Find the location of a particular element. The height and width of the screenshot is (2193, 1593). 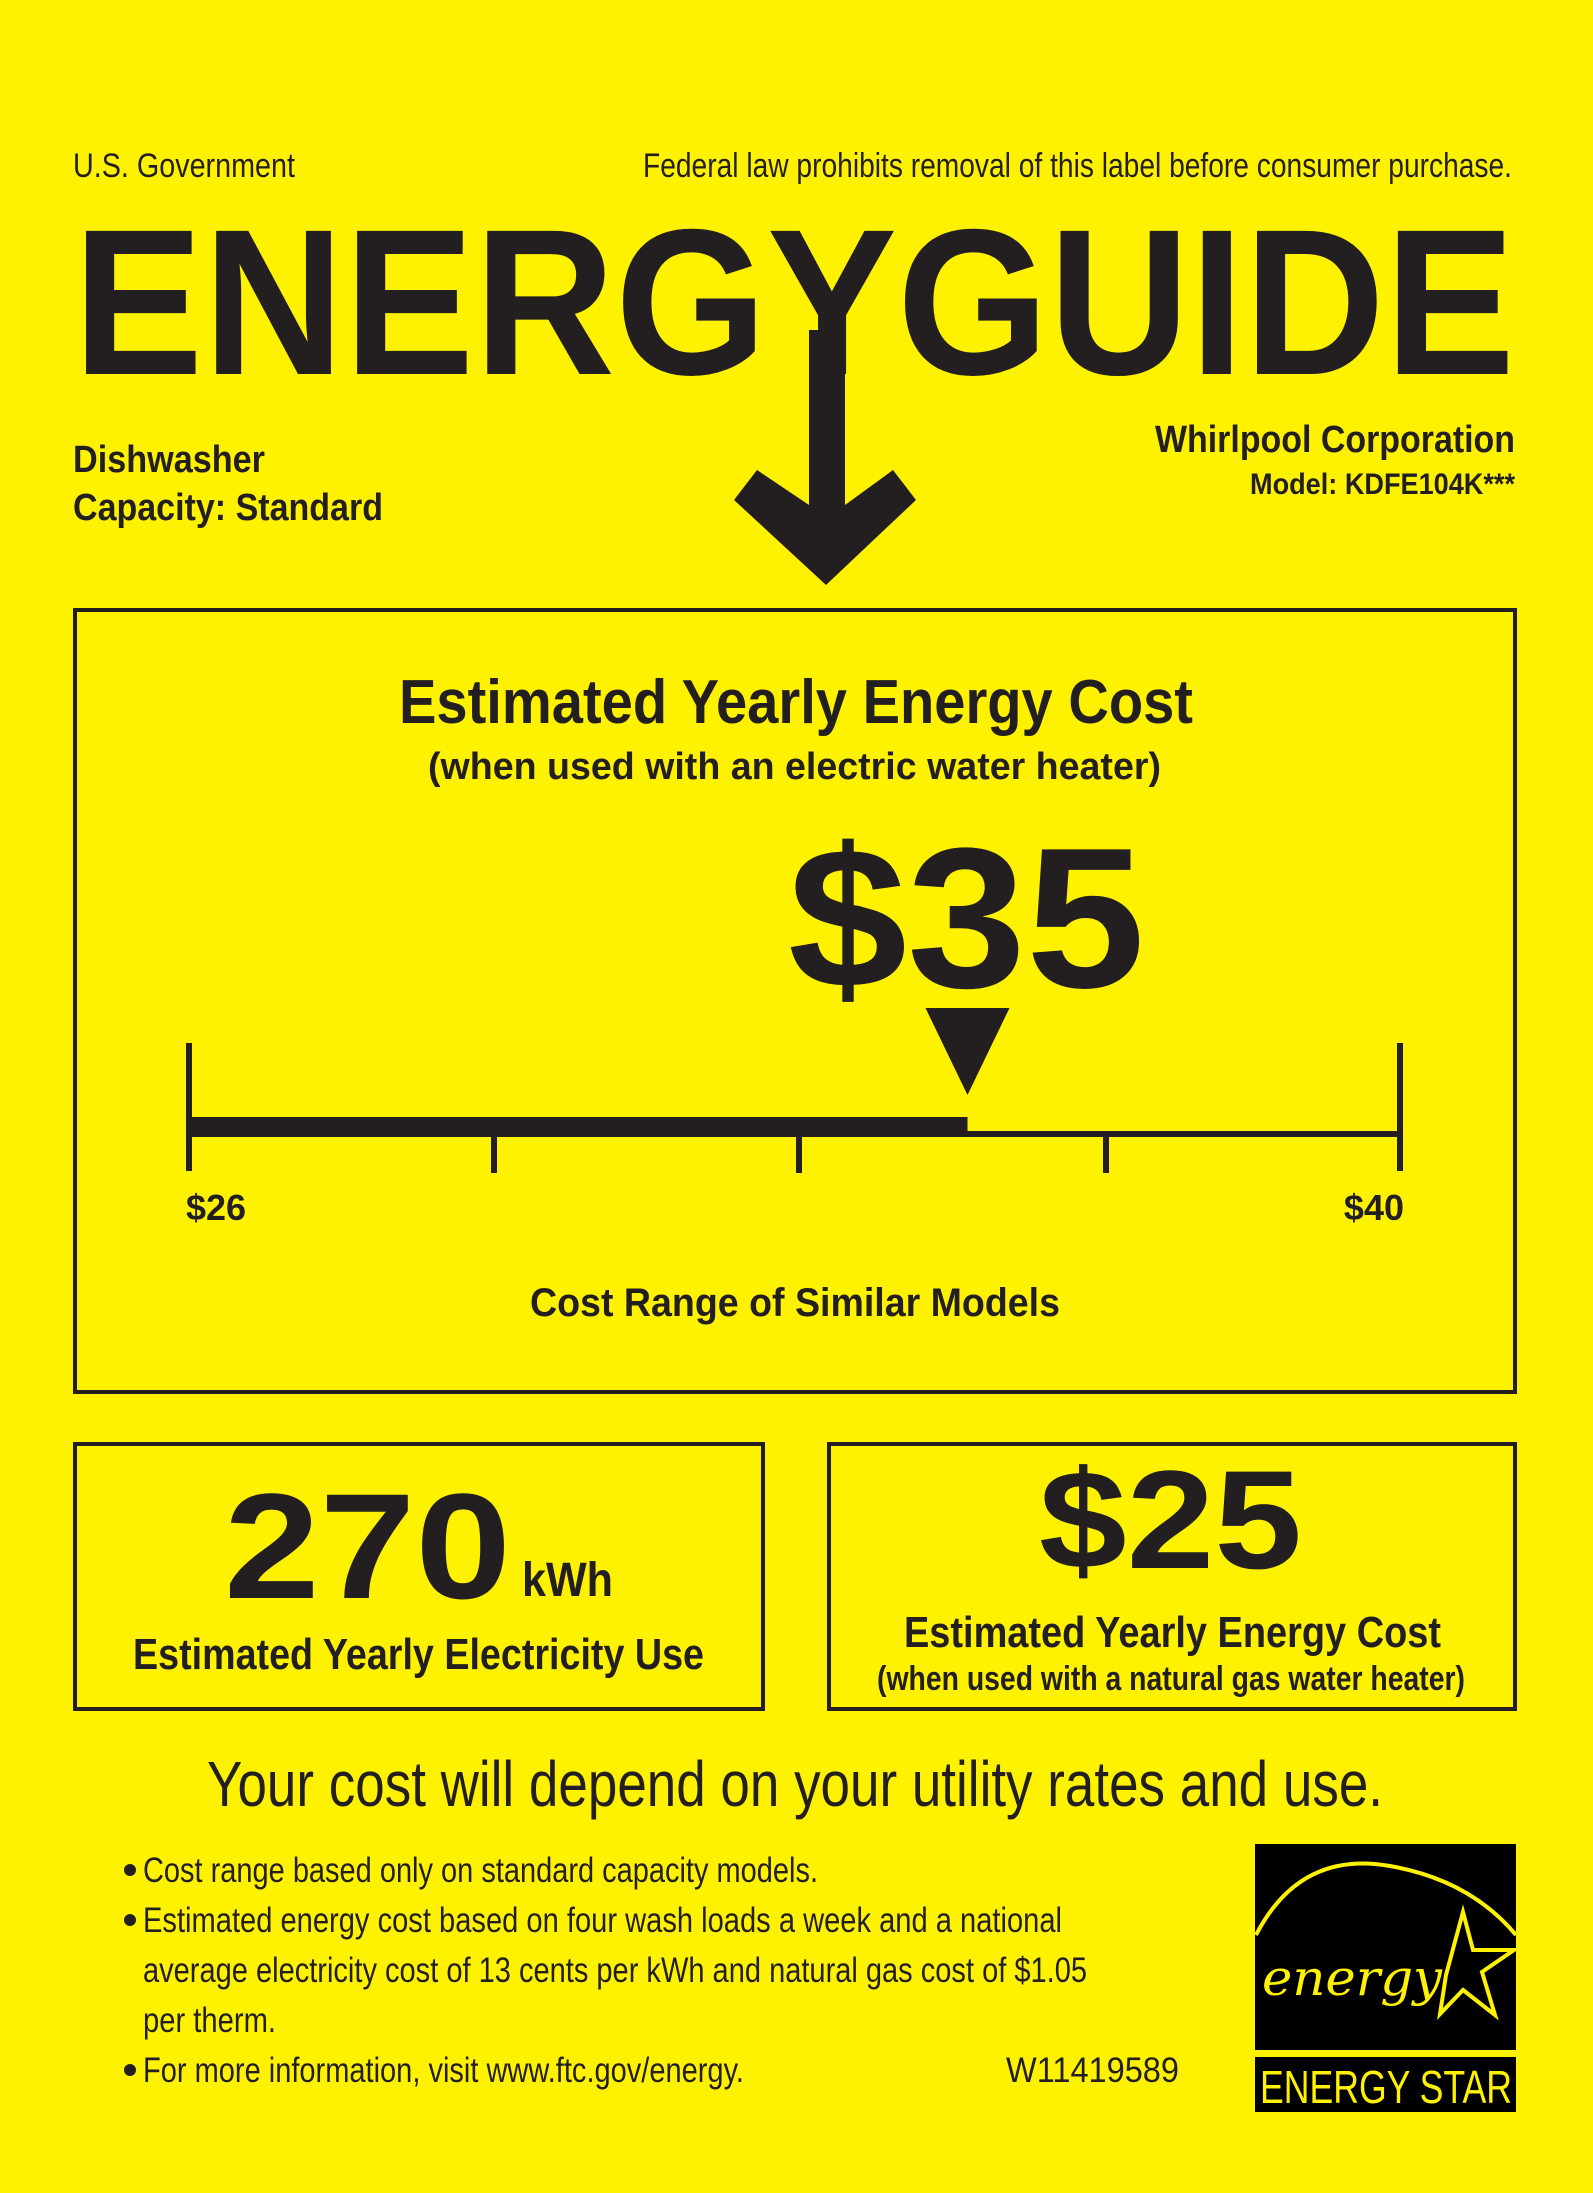

down-arrow-icon is located at coordinates (825, 457).